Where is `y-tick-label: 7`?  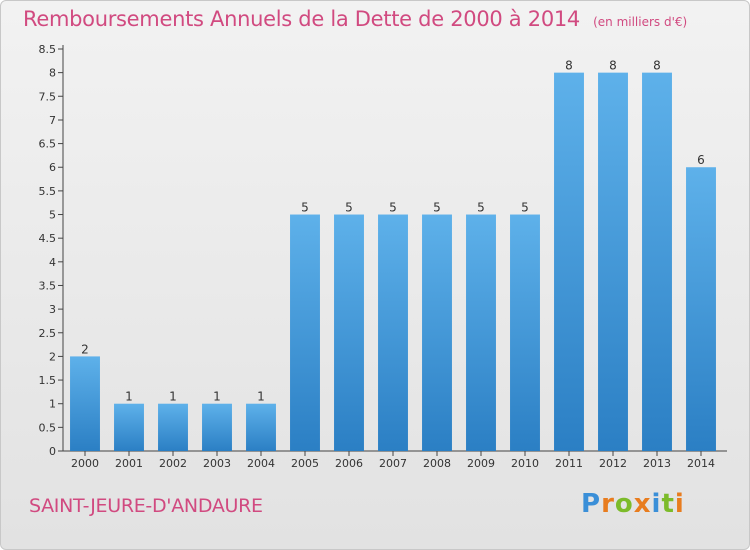
y-tick-label: 7 is located at coordinates (52, 120).